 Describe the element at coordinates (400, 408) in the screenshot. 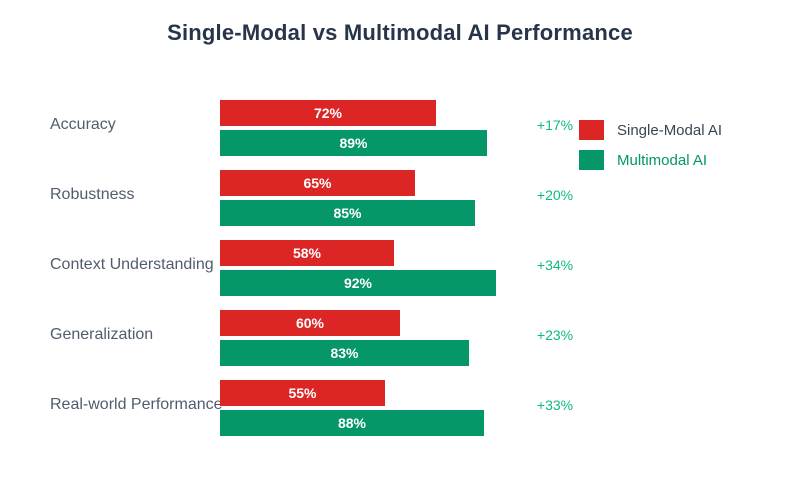

I see `chart-row-real-world-performance: Real-world Performance 55% 88% +33%` at that location.